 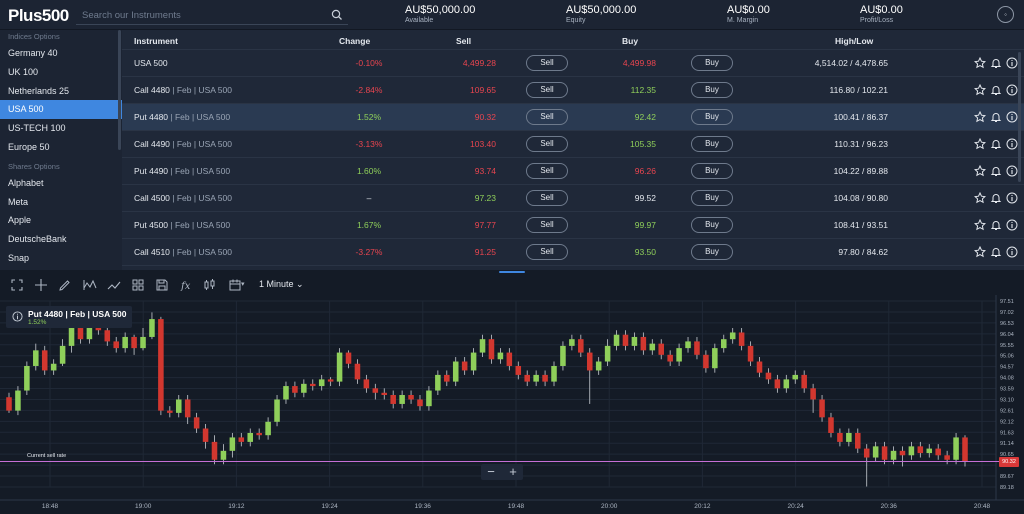 I want to click on indicator-icon: fx, so click(x=187, y=285).